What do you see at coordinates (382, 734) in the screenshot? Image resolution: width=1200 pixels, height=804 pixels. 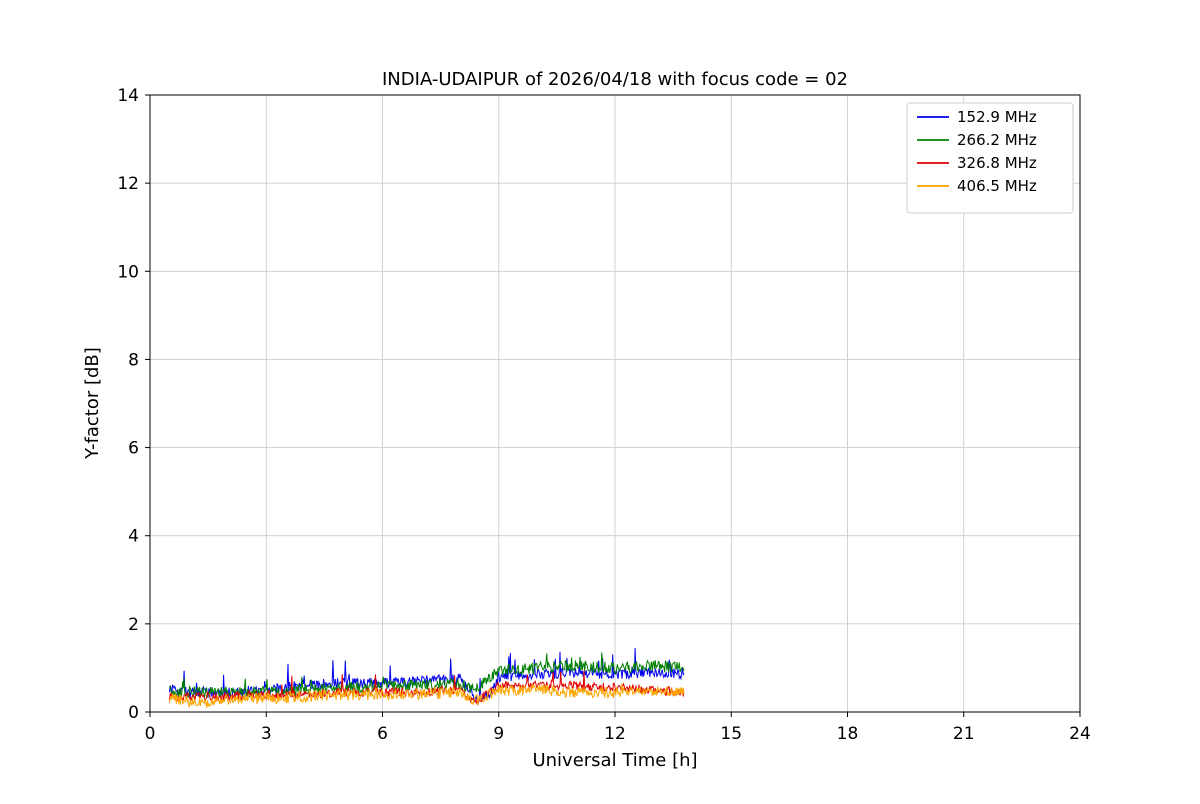 I see `x-tick-label: 6` at bounding box center [382, 734].